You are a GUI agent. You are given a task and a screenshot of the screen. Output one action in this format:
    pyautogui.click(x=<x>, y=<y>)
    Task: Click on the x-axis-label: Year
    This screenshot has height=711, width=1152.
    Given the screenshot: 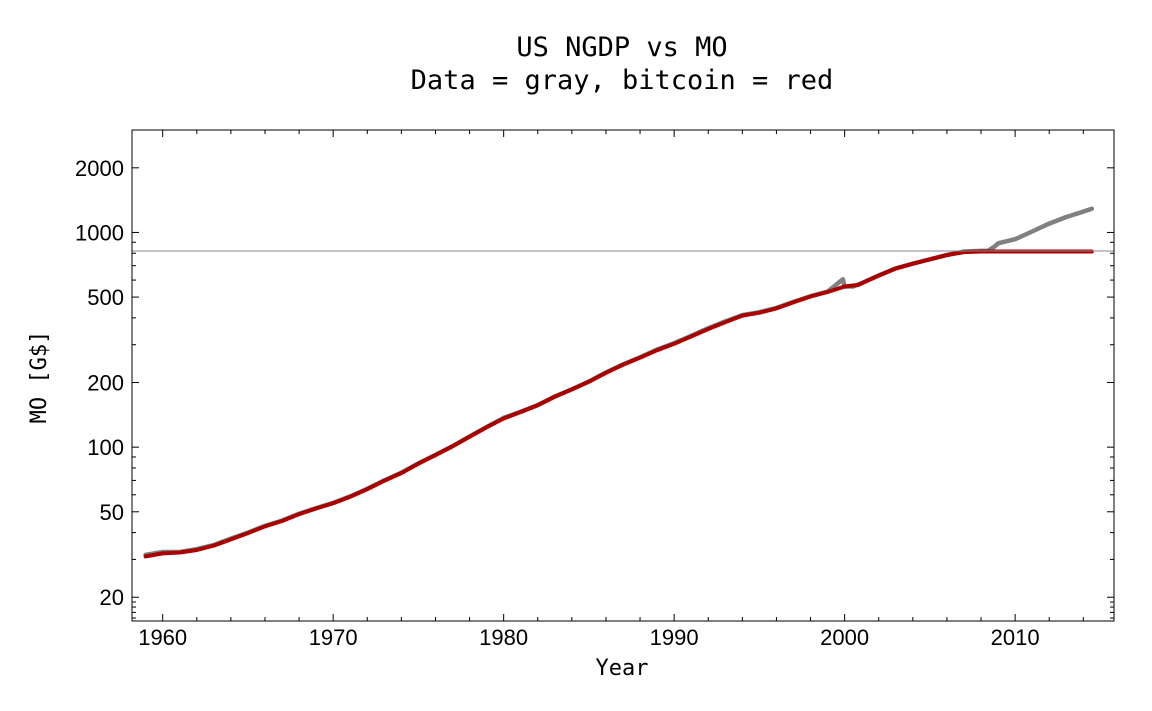 What is the action you would take?
    pyautogui.click(x=622, y=668)
    